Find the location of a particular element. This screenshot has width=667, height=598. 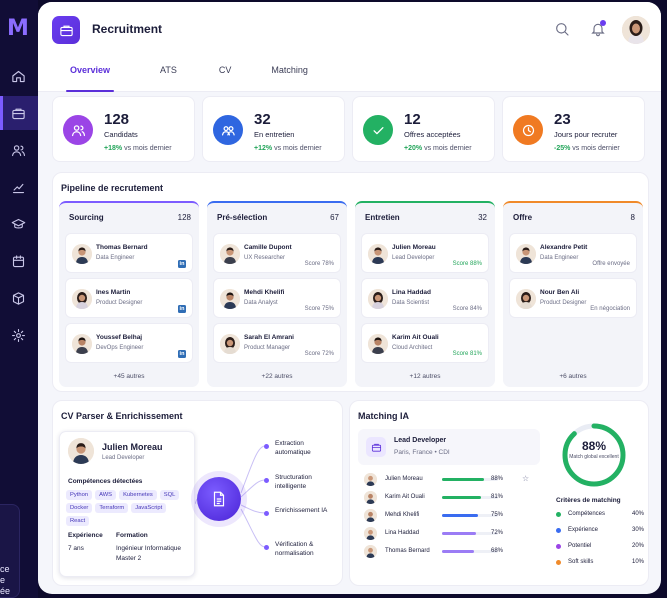

graduation-cap-icon is located at coordinates (18, 224).